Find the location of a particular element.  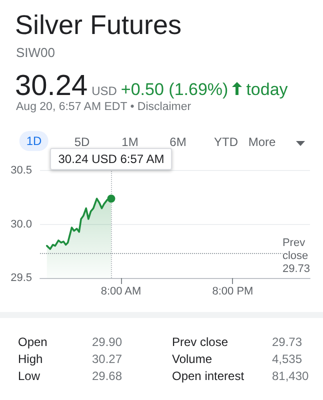

chart-title: Silver Futures is located at coordinates (98, 25).